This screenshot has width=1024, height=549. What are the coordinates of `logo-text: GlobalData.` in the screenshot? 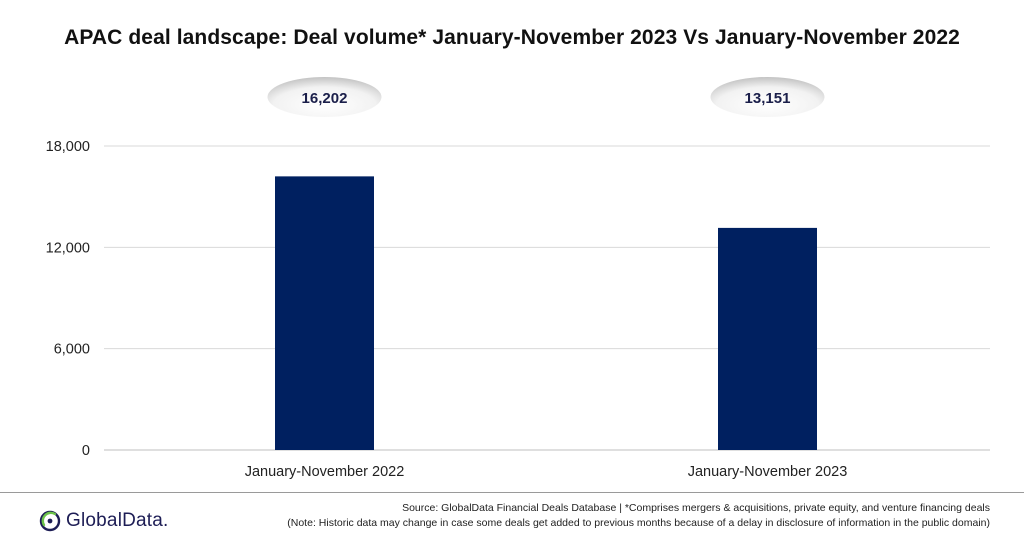 It's located at (117, 520).